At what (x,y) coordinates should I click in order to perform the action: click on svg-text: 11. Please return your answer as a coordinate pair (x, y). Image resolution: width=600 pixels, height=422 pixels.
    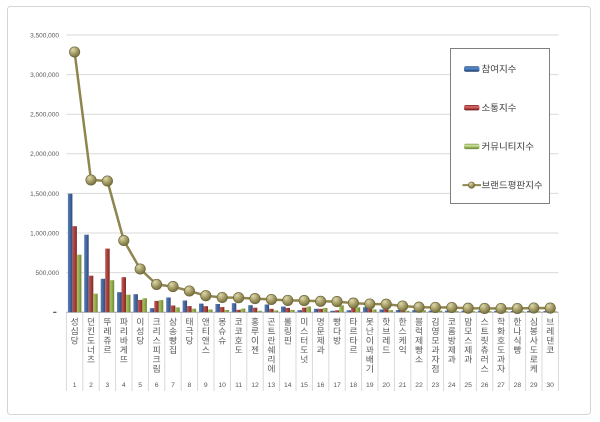
    Looking at the image, I should click on (238, 385).